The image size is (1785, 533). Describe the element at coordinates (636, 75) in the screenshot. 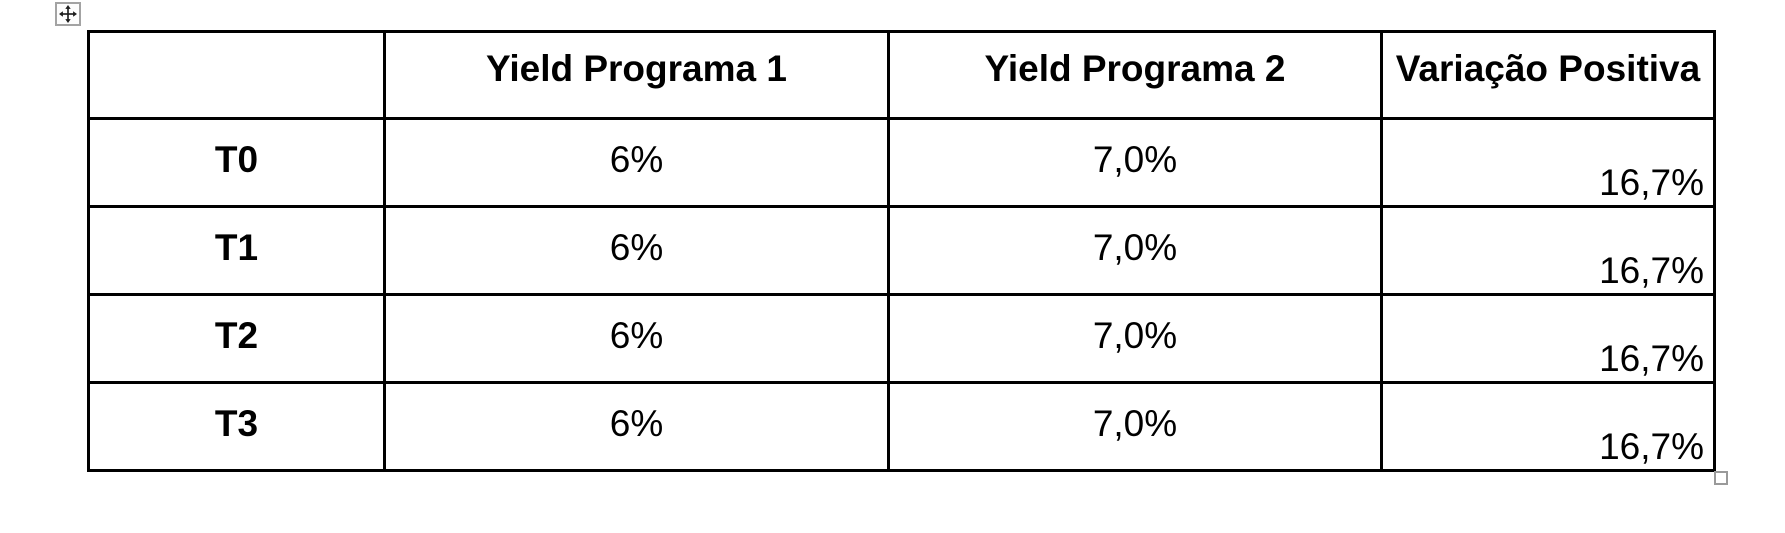

I see `header-cell-yield-programa-1: Yield Programa 1` at that location.